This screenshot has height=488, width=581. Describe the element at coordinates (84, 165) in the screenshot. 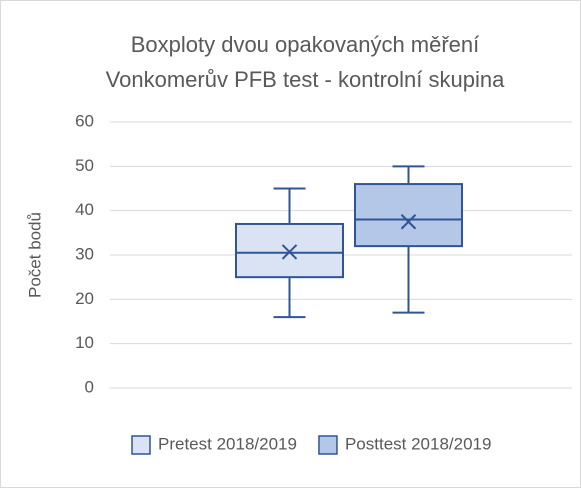

I see `y-tick-label: 50` at that location.